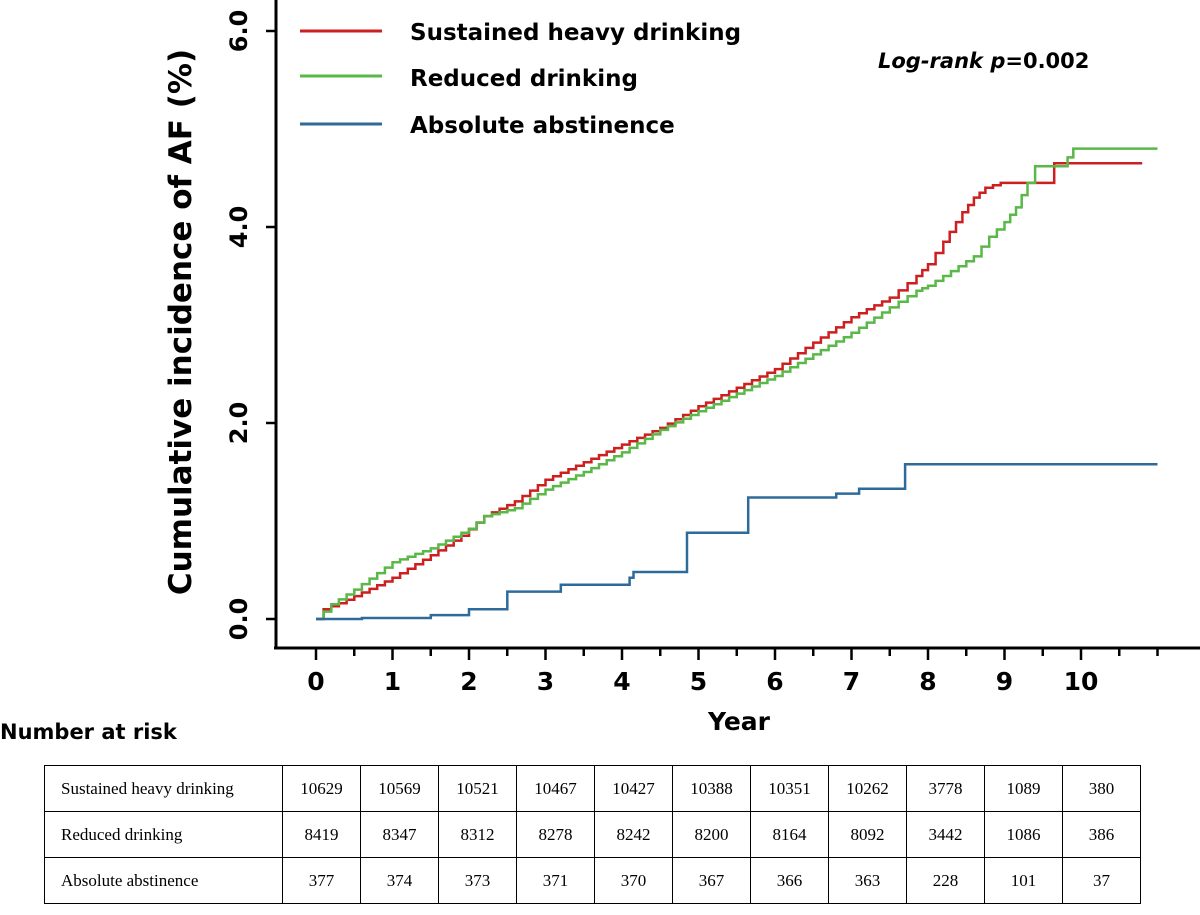 The height and width of the screenshot is (915, 1200). Describe the element at coordinates (789, 834) in the screenshot. I see `risk-cell: 8164` at that location.